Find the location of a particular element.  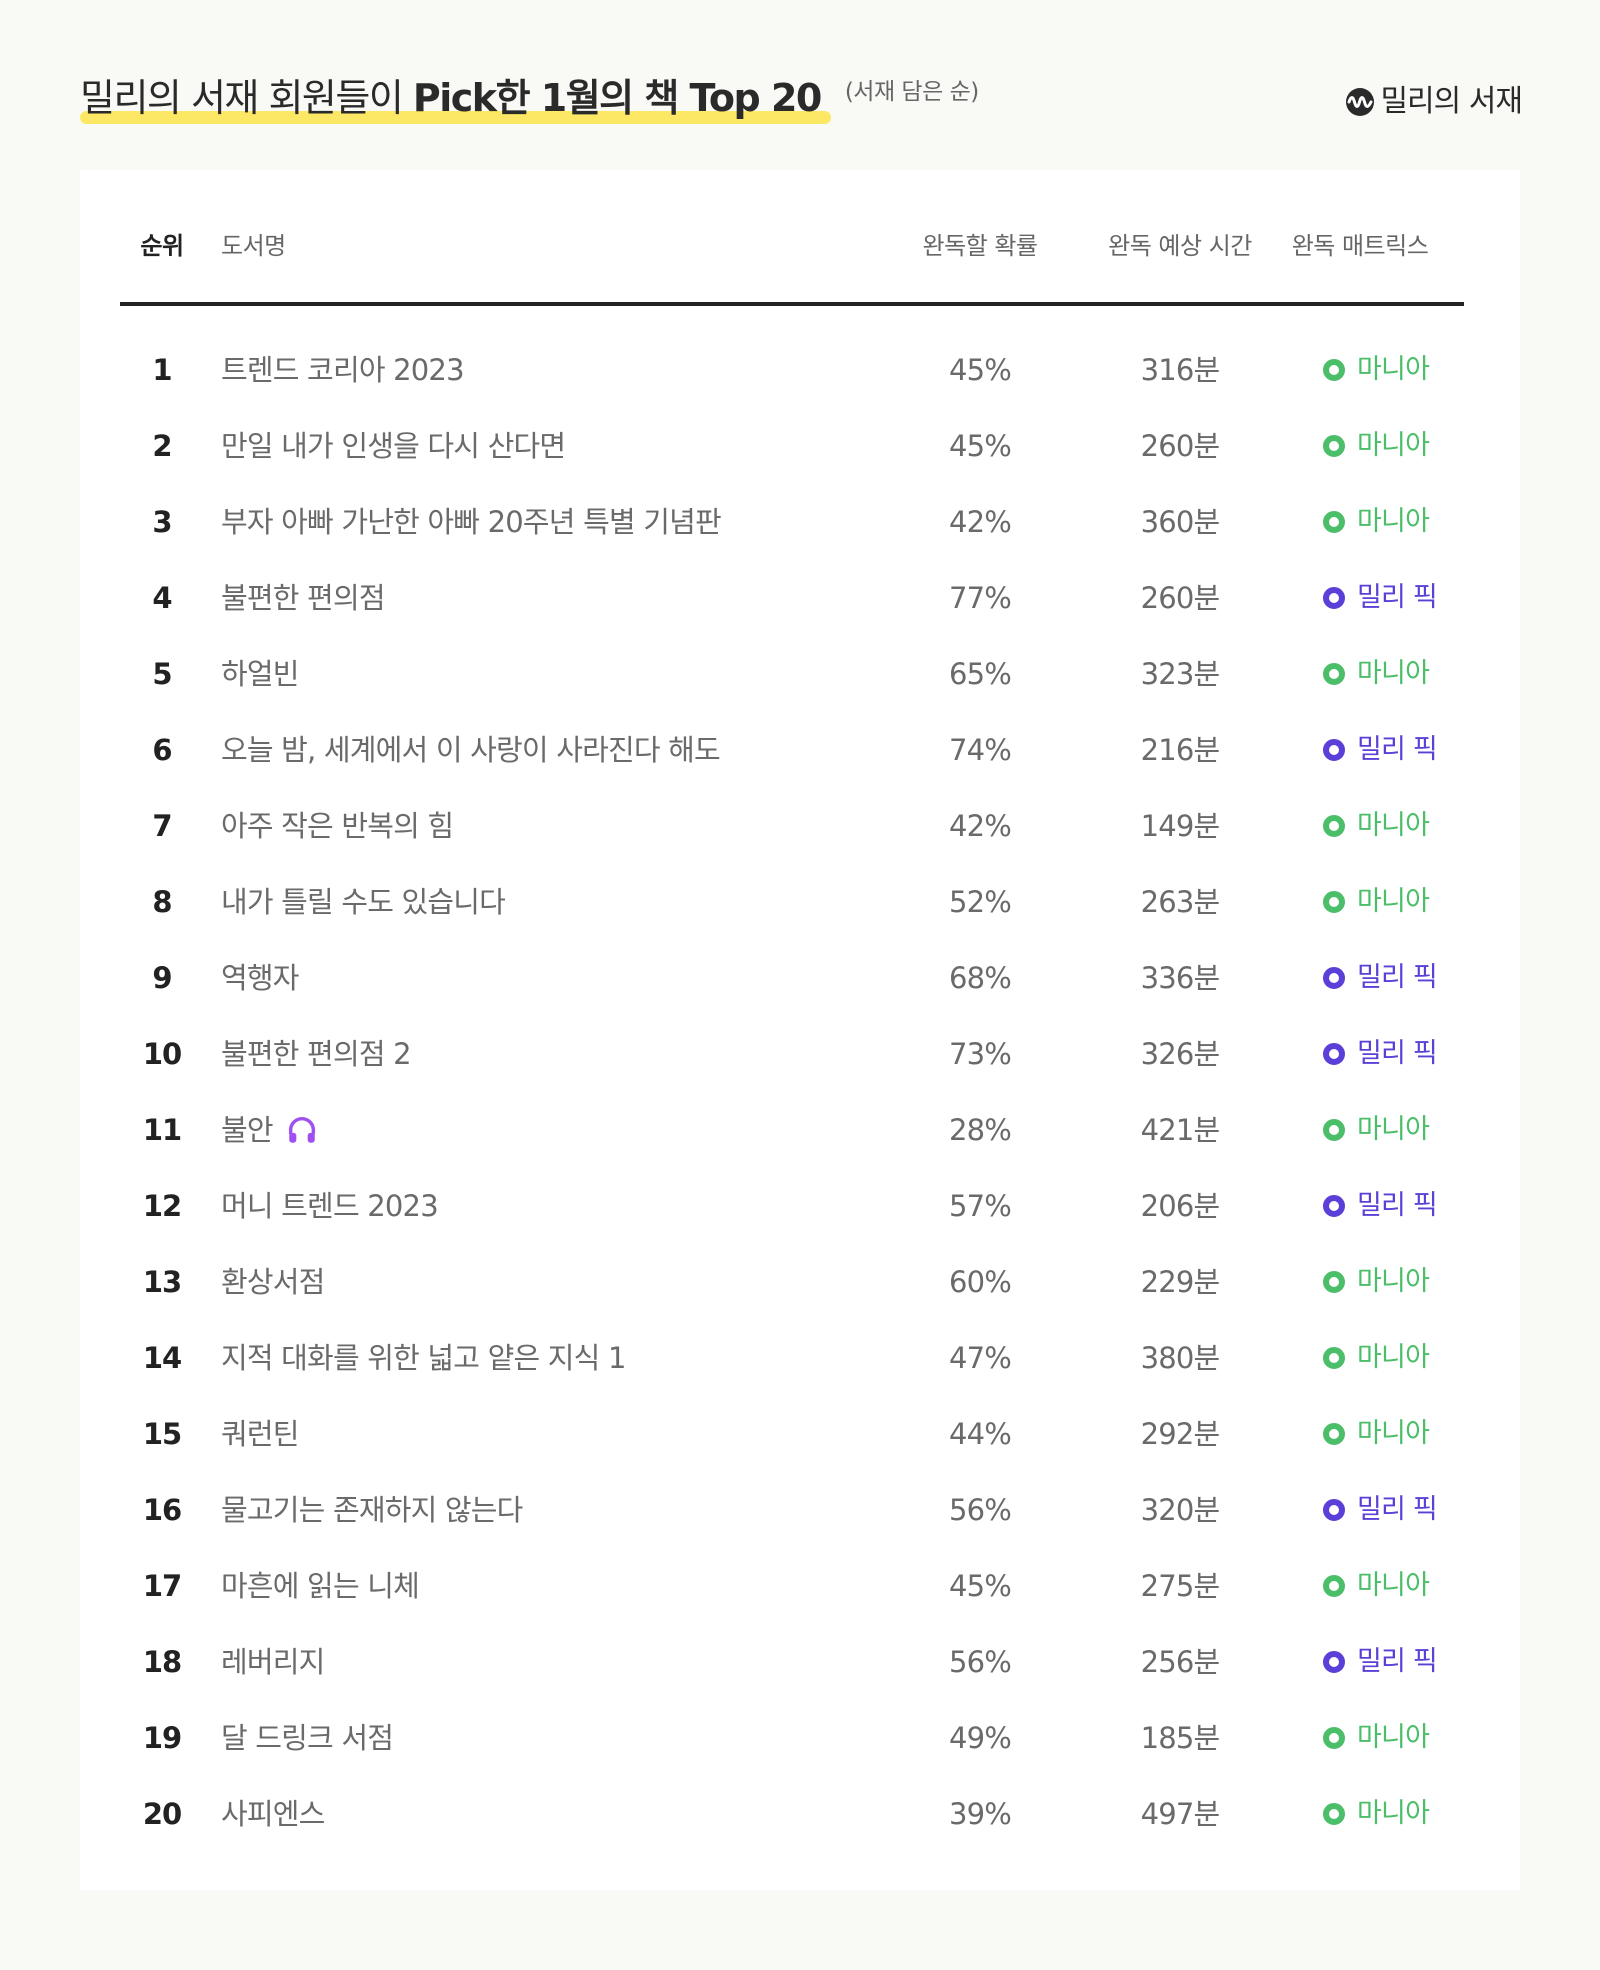

completion-rate-cell: 42% is located at coordinates (980, 522).